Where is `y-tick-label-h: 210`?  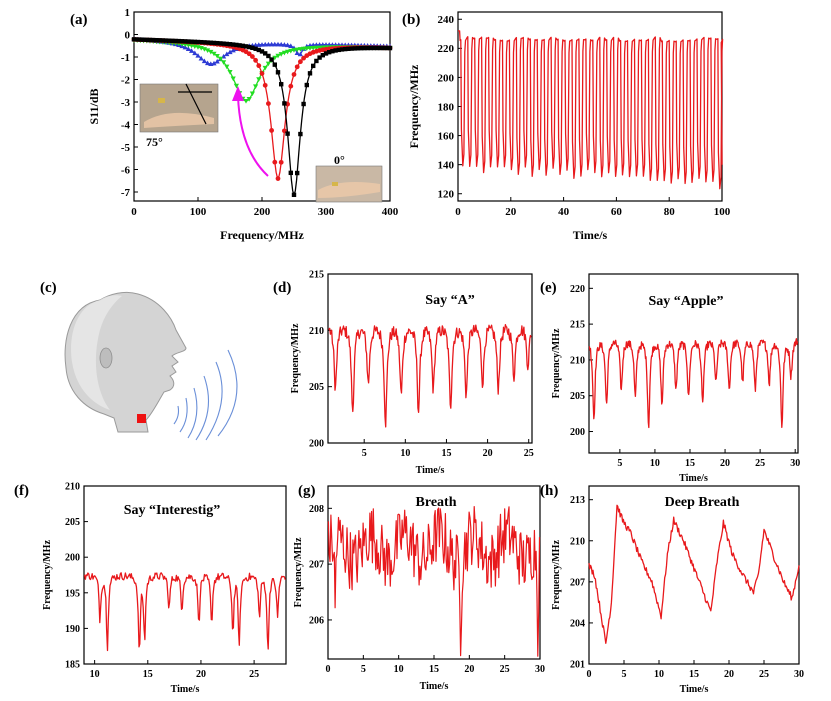
y-tick-label-h: 210 is located at coordinates (577, 541).